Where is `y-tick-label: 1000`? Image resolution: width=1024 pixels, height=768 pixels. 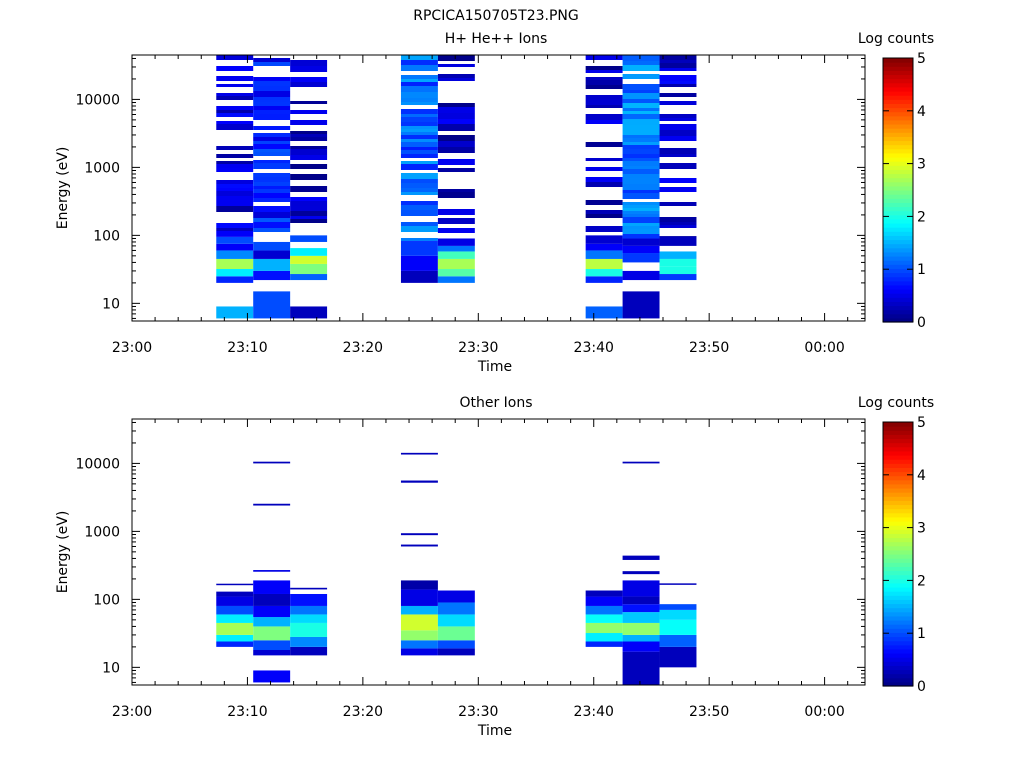
y-tick-label: 1000 is located at coordinates (102, 532).